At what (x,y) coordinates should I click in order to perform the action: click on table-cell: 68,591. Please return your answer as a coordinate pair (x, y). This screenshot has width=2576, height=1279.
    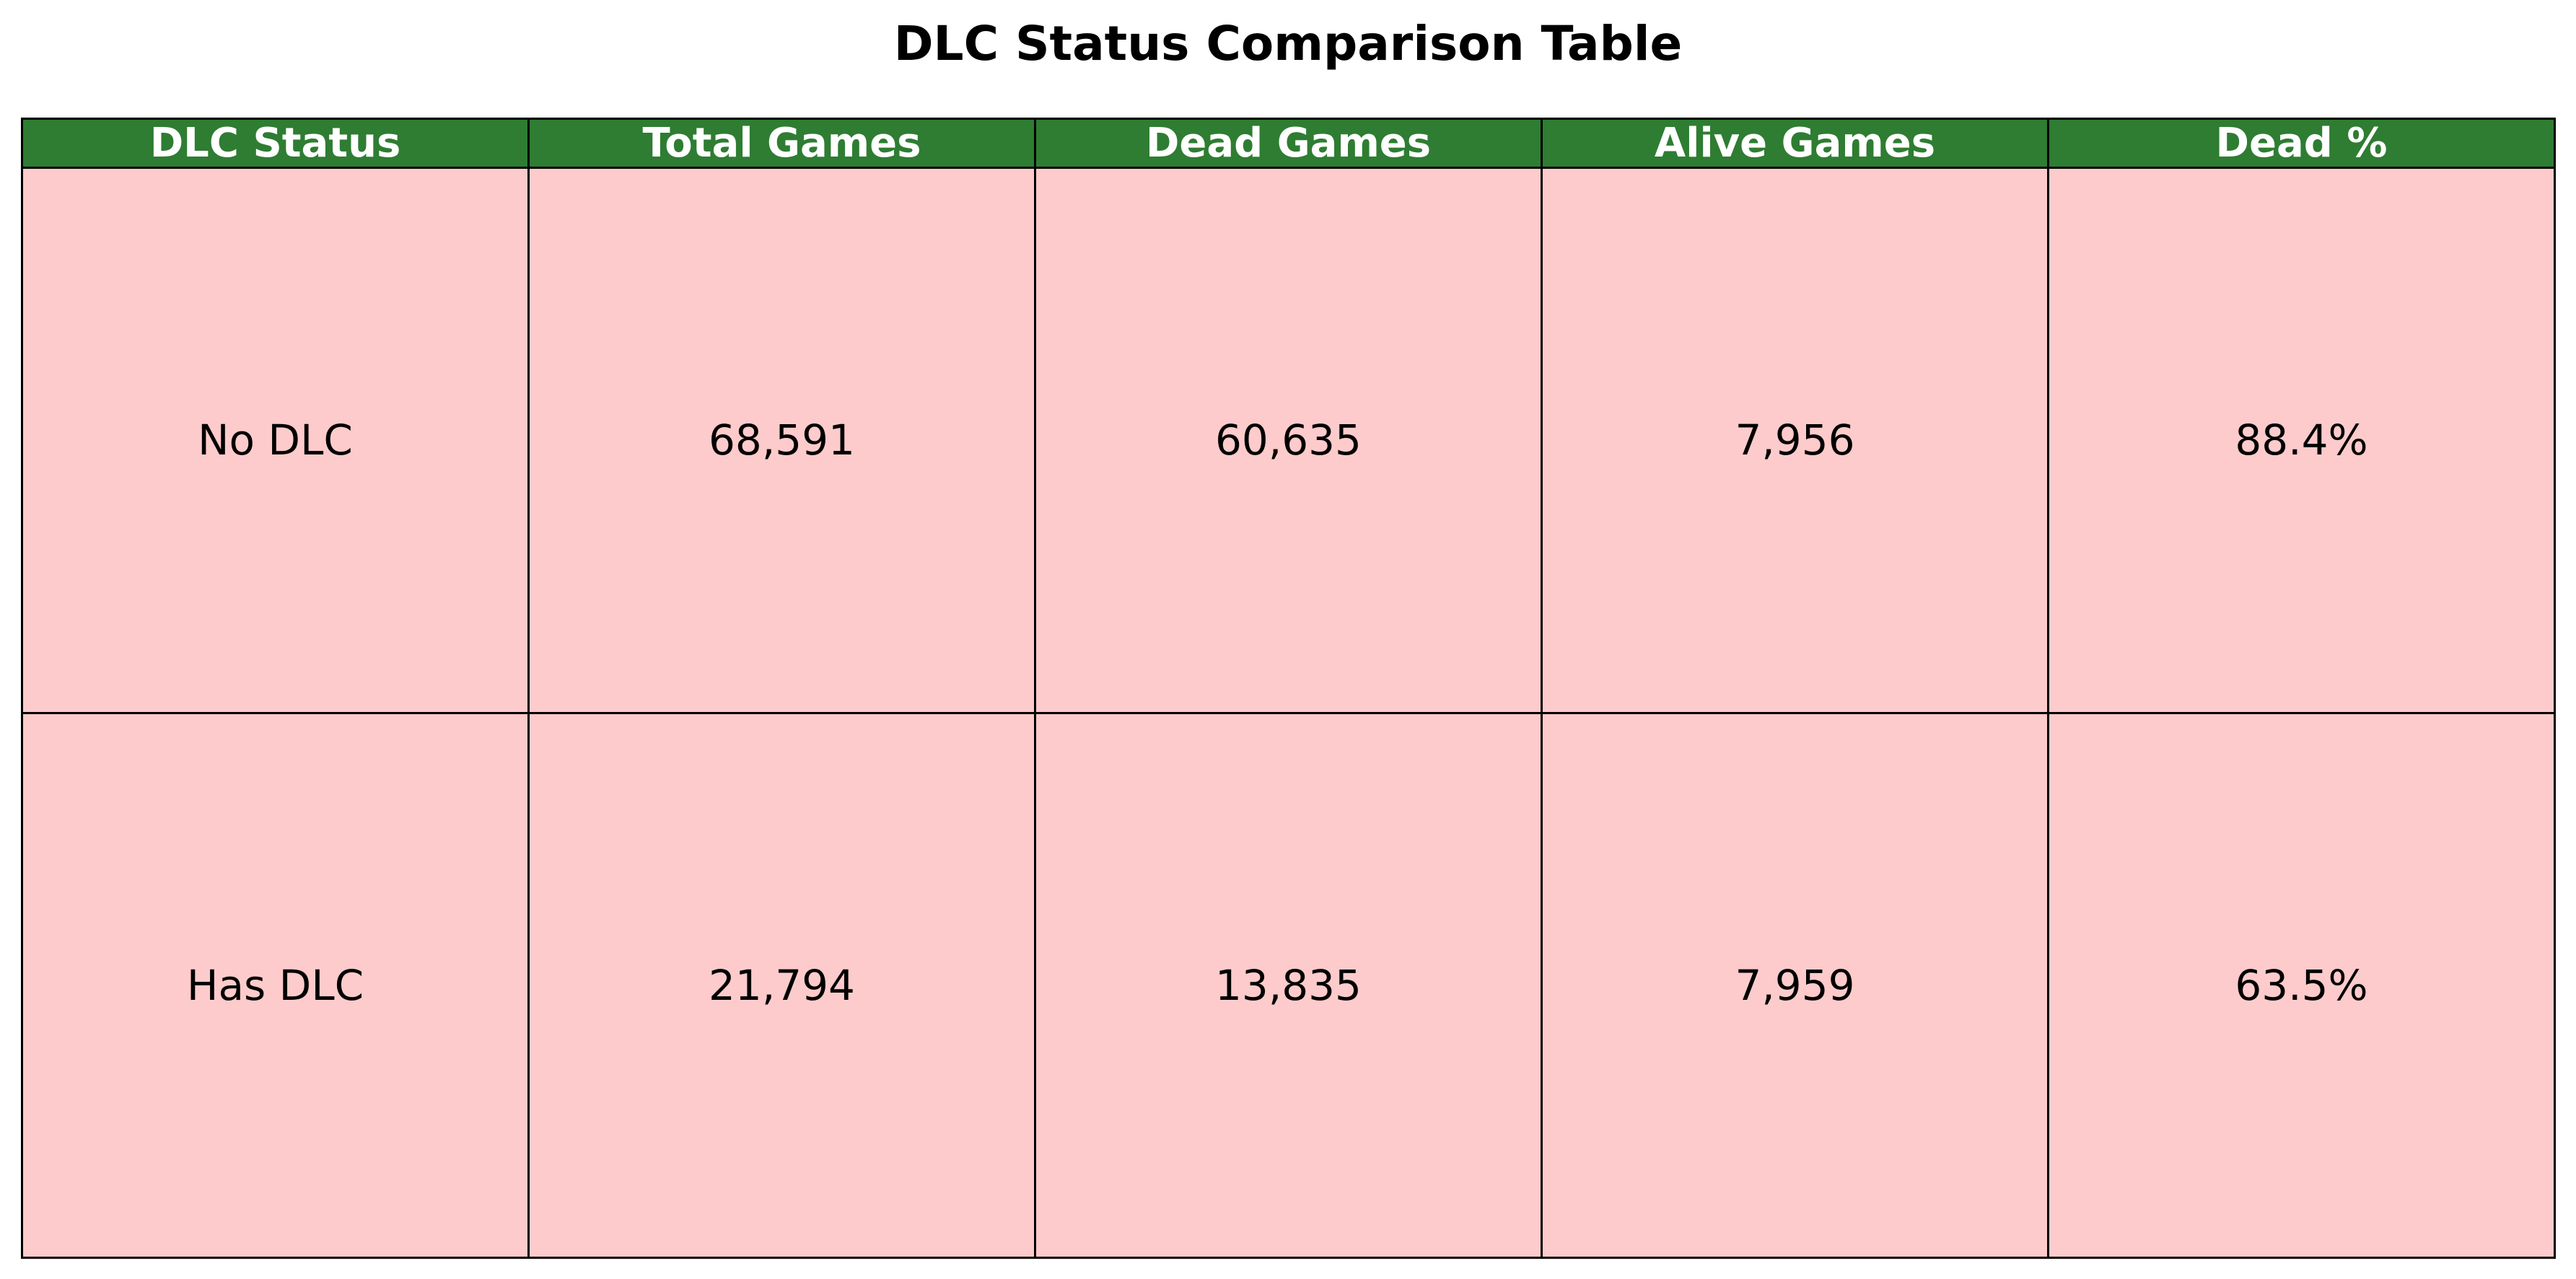
    Looking at the image, I should click on (781, 440).